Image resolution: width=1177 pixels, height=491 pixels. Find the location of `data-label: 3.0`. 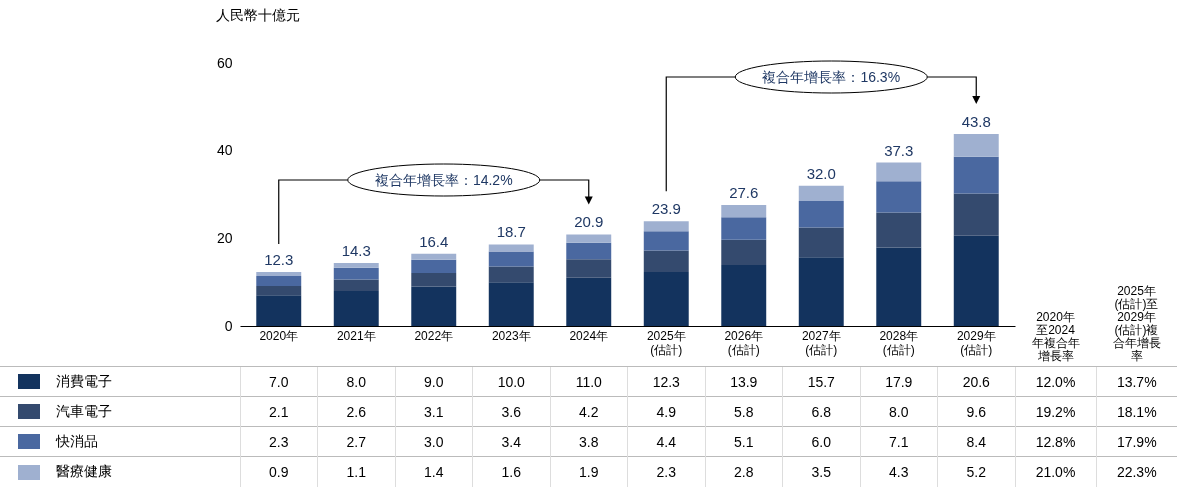

data-label: 3.0 is located at coordinates (434, 441).